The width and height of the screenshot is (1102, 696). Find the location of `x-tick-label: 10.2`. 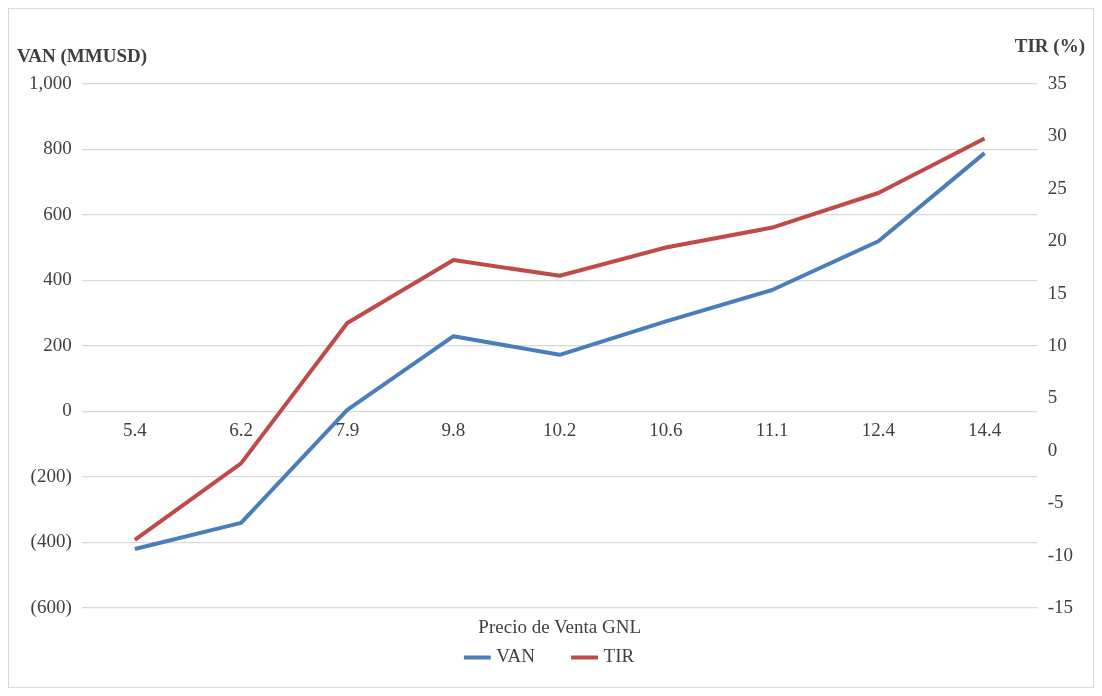

x-tick-label: 10.2 is located at coordinates (560, 429).